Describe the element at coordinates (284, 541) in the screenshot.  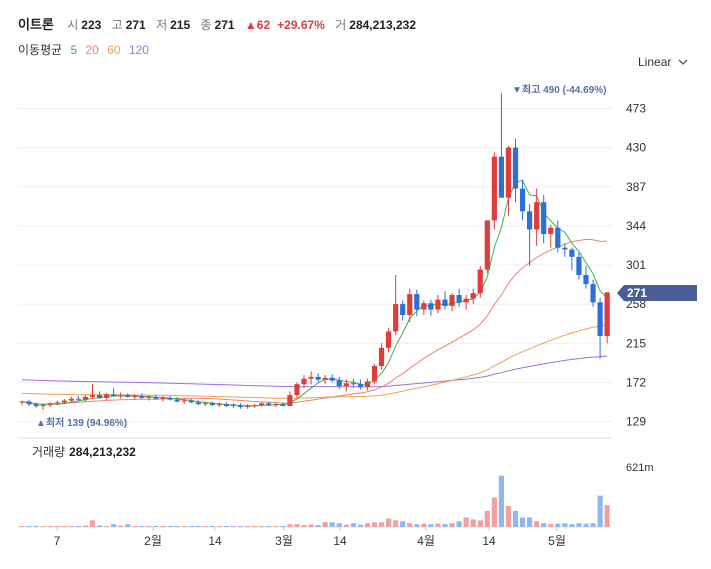
I see `x-tick-label: 3월` at that location.